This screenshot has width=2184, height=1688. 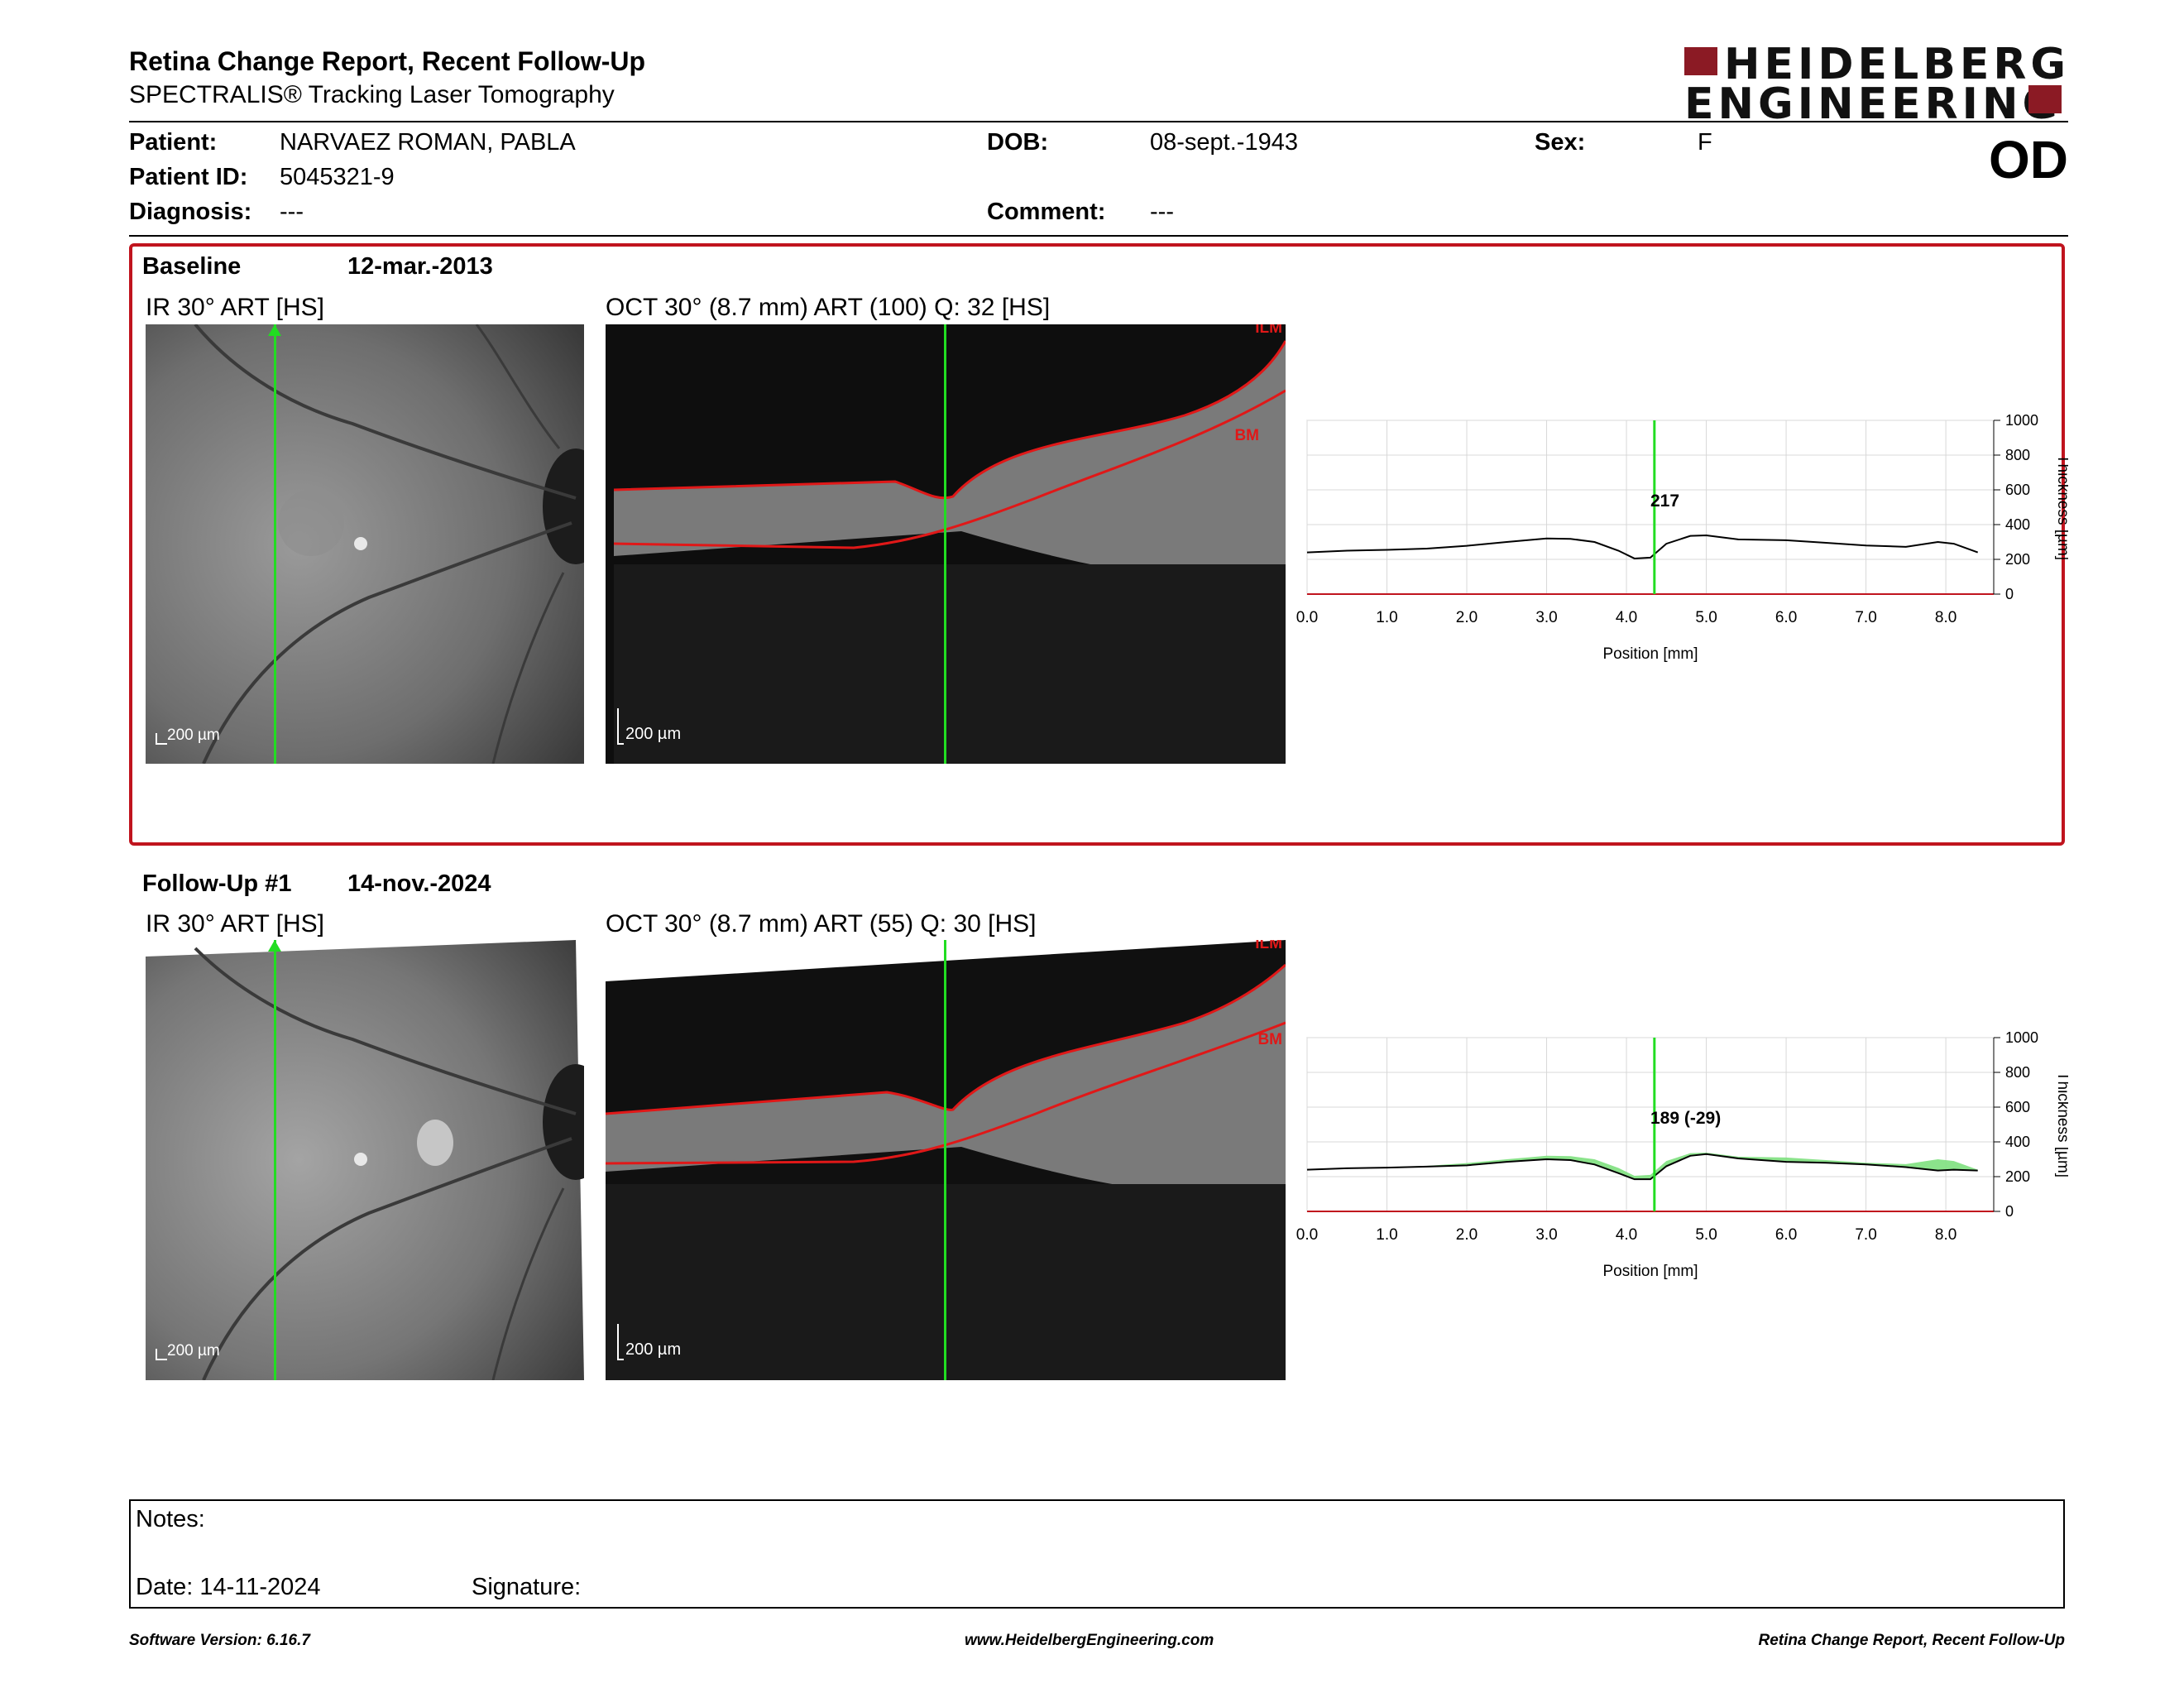 I want to click on footer-website: www.HeidelbergEngineering.com, so click(x=1089, y=1640).